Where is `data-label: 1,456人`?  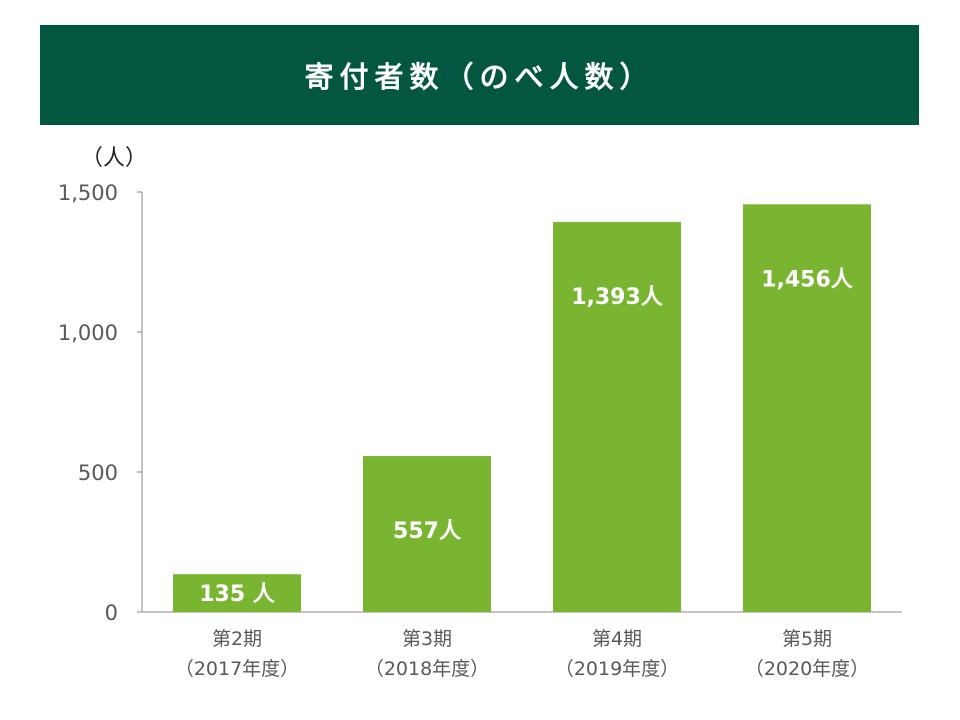
data-label: 1,456人 is located at coordinates (807, 279).